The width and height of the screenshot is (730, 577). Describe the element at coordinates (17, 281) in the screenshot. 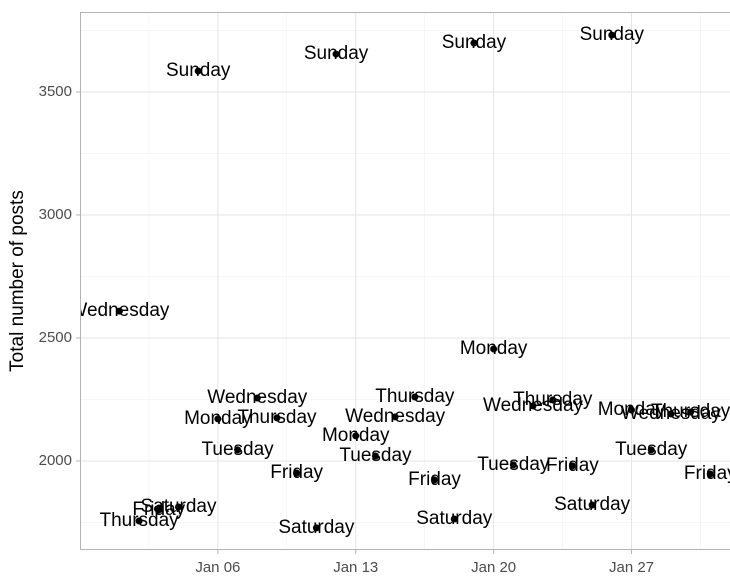

I see `y-axis-label: Total number of posts` at that location.